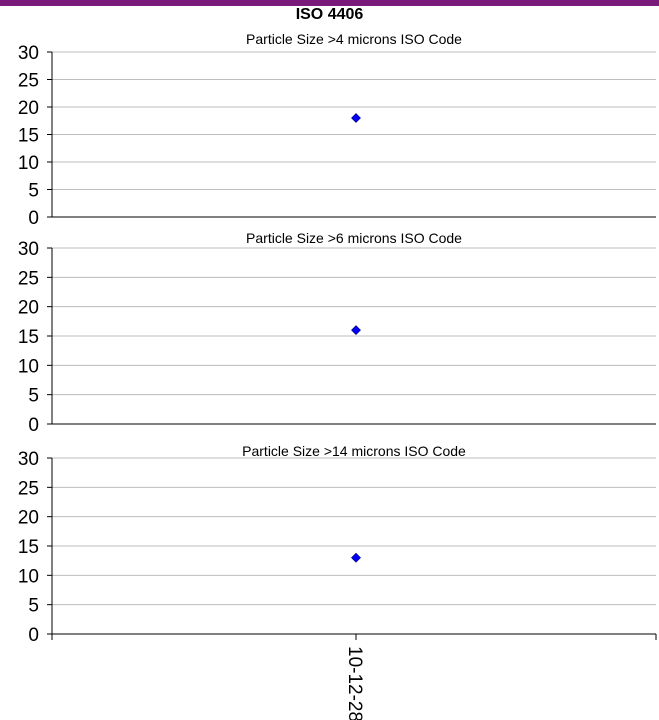 This screenshot has width=659, height=720. What do you see at coordinates (33, 396) in the screenshot?
I see `chart-2-ytick-label: 5` at bounding box center [33, 396].